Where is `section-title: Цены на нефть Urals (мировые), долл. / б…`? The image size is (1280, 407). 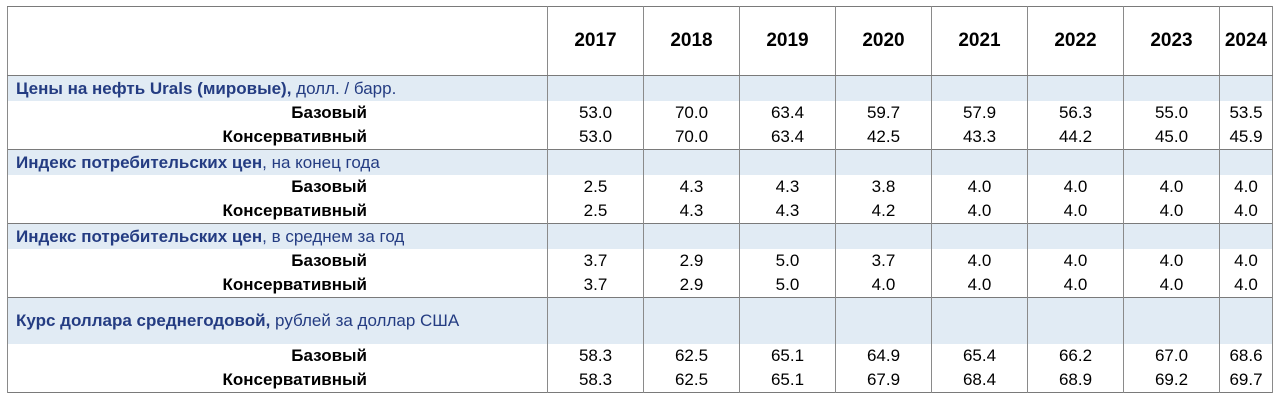 section-title: Цены на нефть Urals (мировые), долл. / б… is located at coordinates (277, 88).